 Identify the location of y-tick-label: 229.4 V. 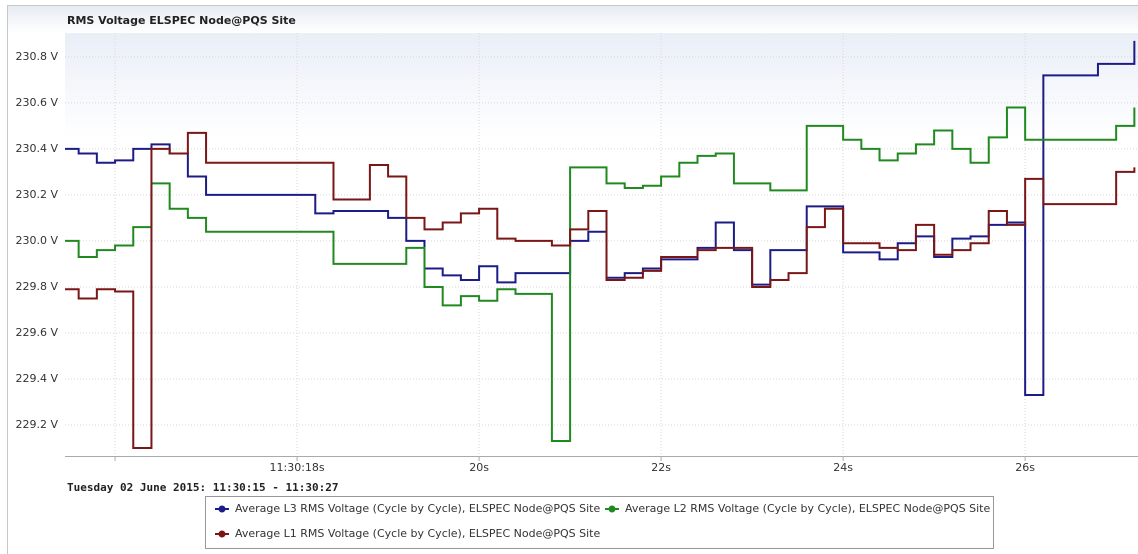
(36, 378).